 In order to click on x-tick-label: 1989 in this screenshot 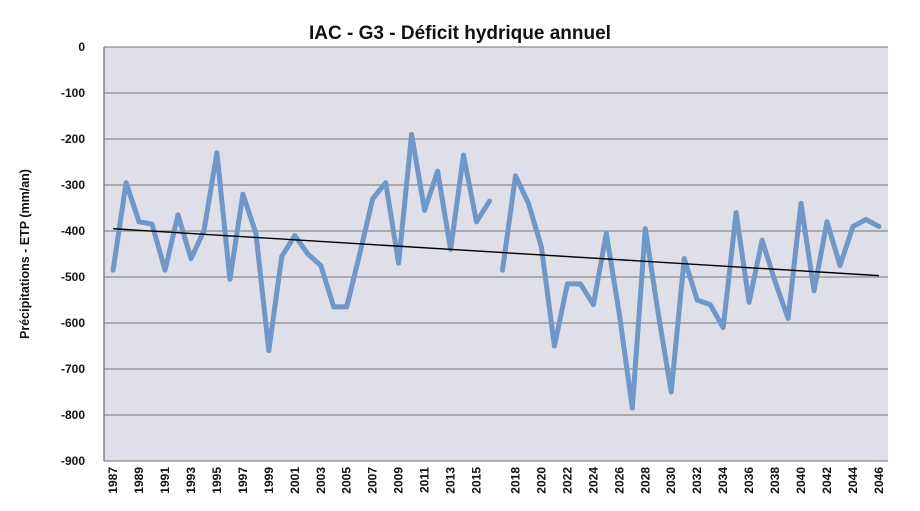, I will do `click(139, 480)`.